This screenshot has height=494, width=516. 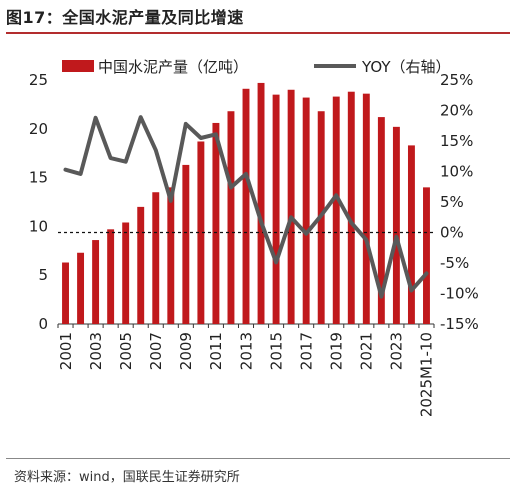 I want to click on x-tick-label: 2001, so click(x=66, y=351).